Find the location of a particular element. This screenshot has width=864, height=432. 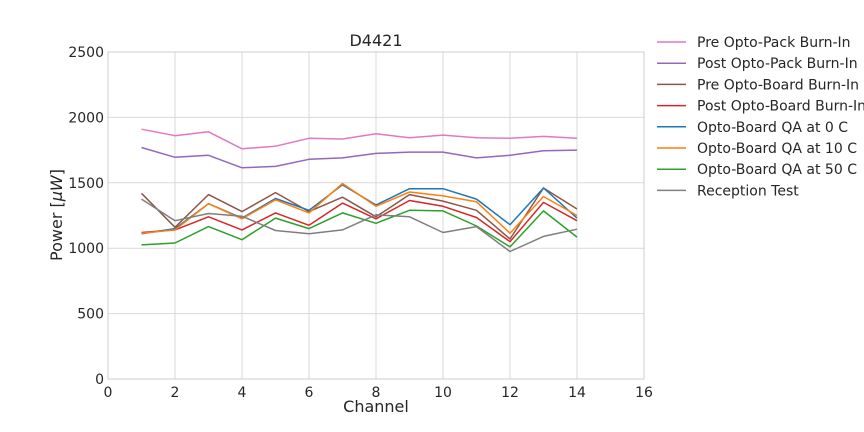

legend-entry-label: Pre Opto-Board Burn-In is located at coordinates (778, 85).